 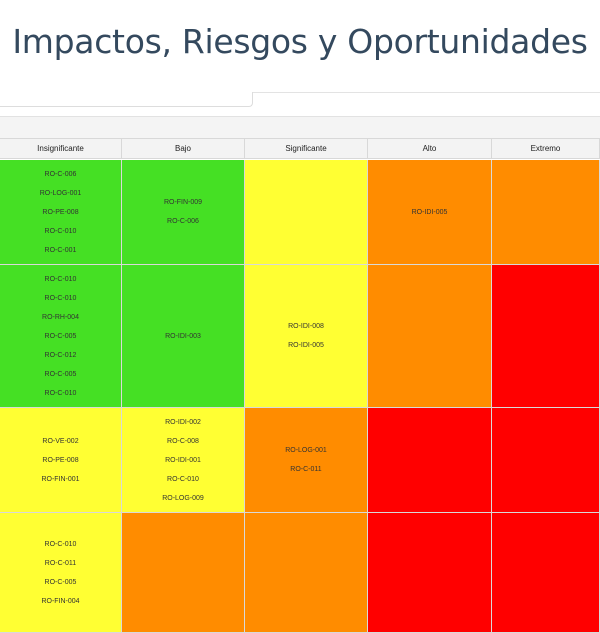 I want to click on risk-item: RO-LOG-009, so click(x=183, y=498).